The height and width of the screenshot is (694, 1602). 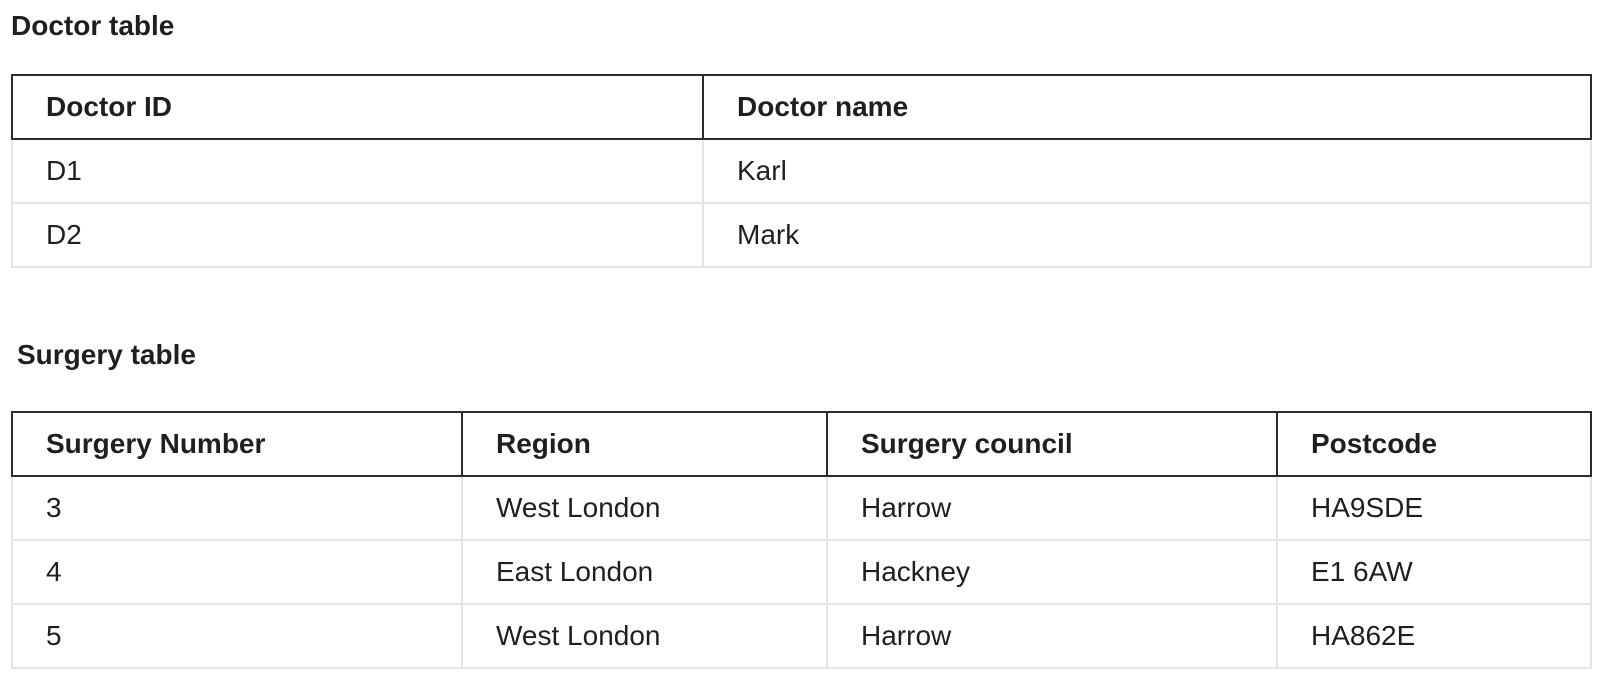 What do you see at coordinates (1147, 235) in the screenshot?
I see `doctor-name-cell: Mark` at bounding box center [1147, 235].